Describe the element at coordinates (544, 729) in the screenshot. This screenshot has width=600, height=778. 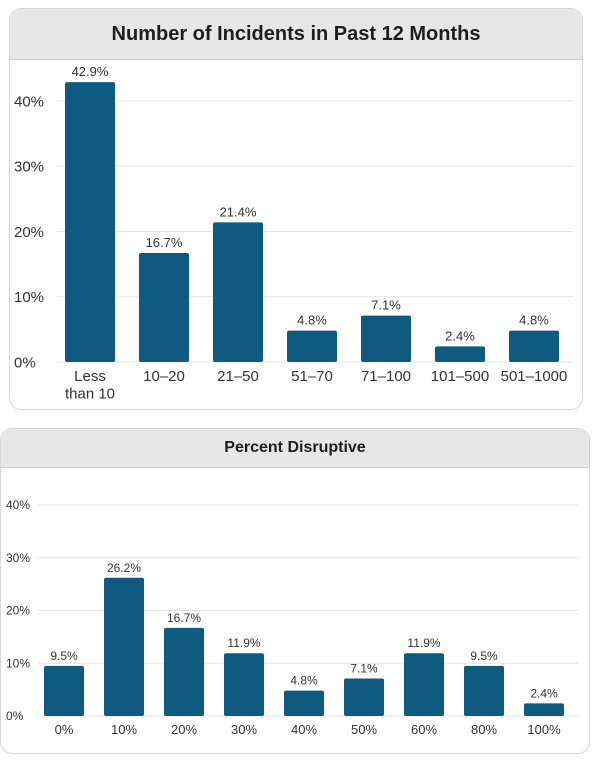
I see `disruptive-x-tick-label: 100%` at that location.